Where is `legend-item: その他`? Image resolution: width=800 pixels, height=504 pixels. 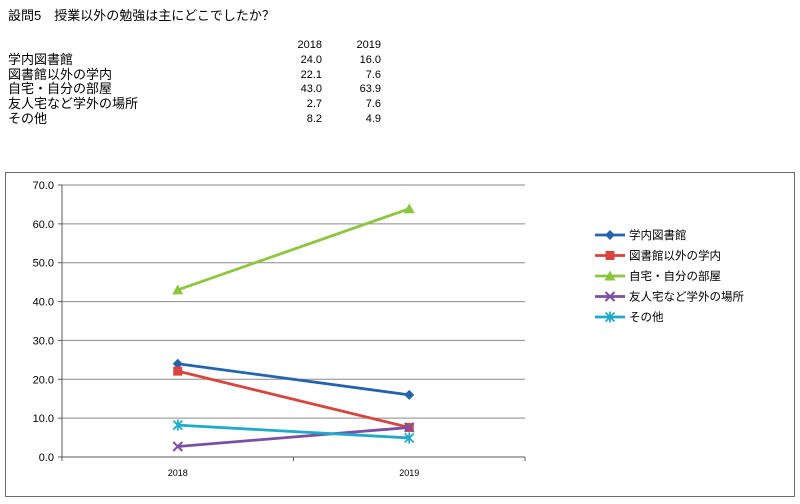 legend-item: その他 is located at coordinates (629, 317).